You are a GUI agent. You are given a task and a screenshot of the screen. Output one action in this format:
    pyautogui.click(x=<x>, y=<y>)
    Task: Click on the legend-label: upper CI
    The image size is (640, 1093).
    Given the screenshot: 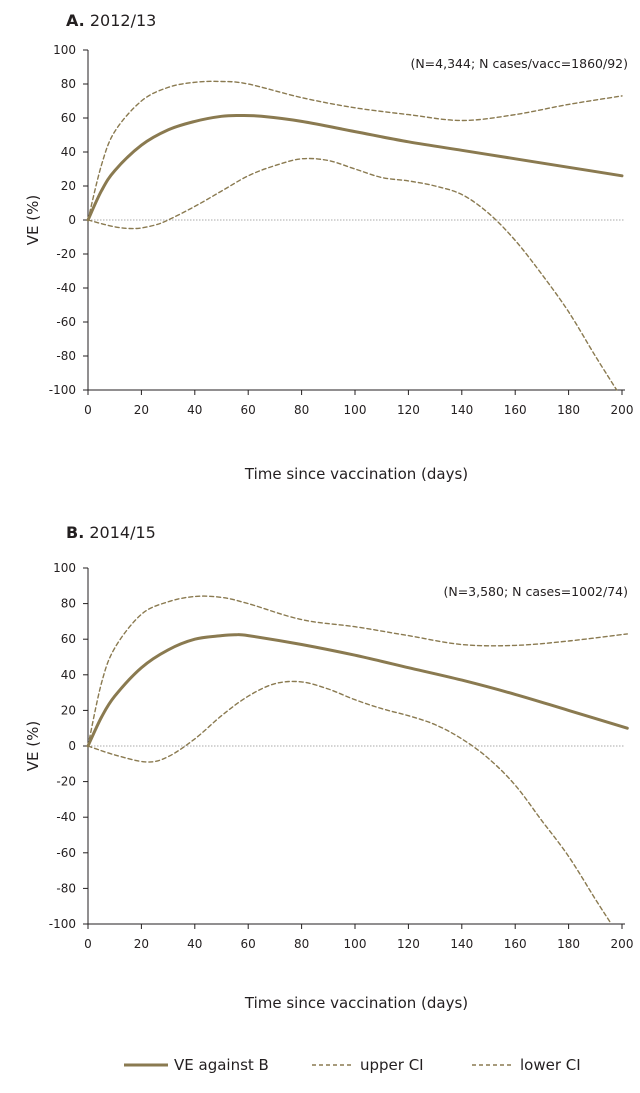 What is the action you would take?
    pyautogui.click(x=392, y=1065)
    